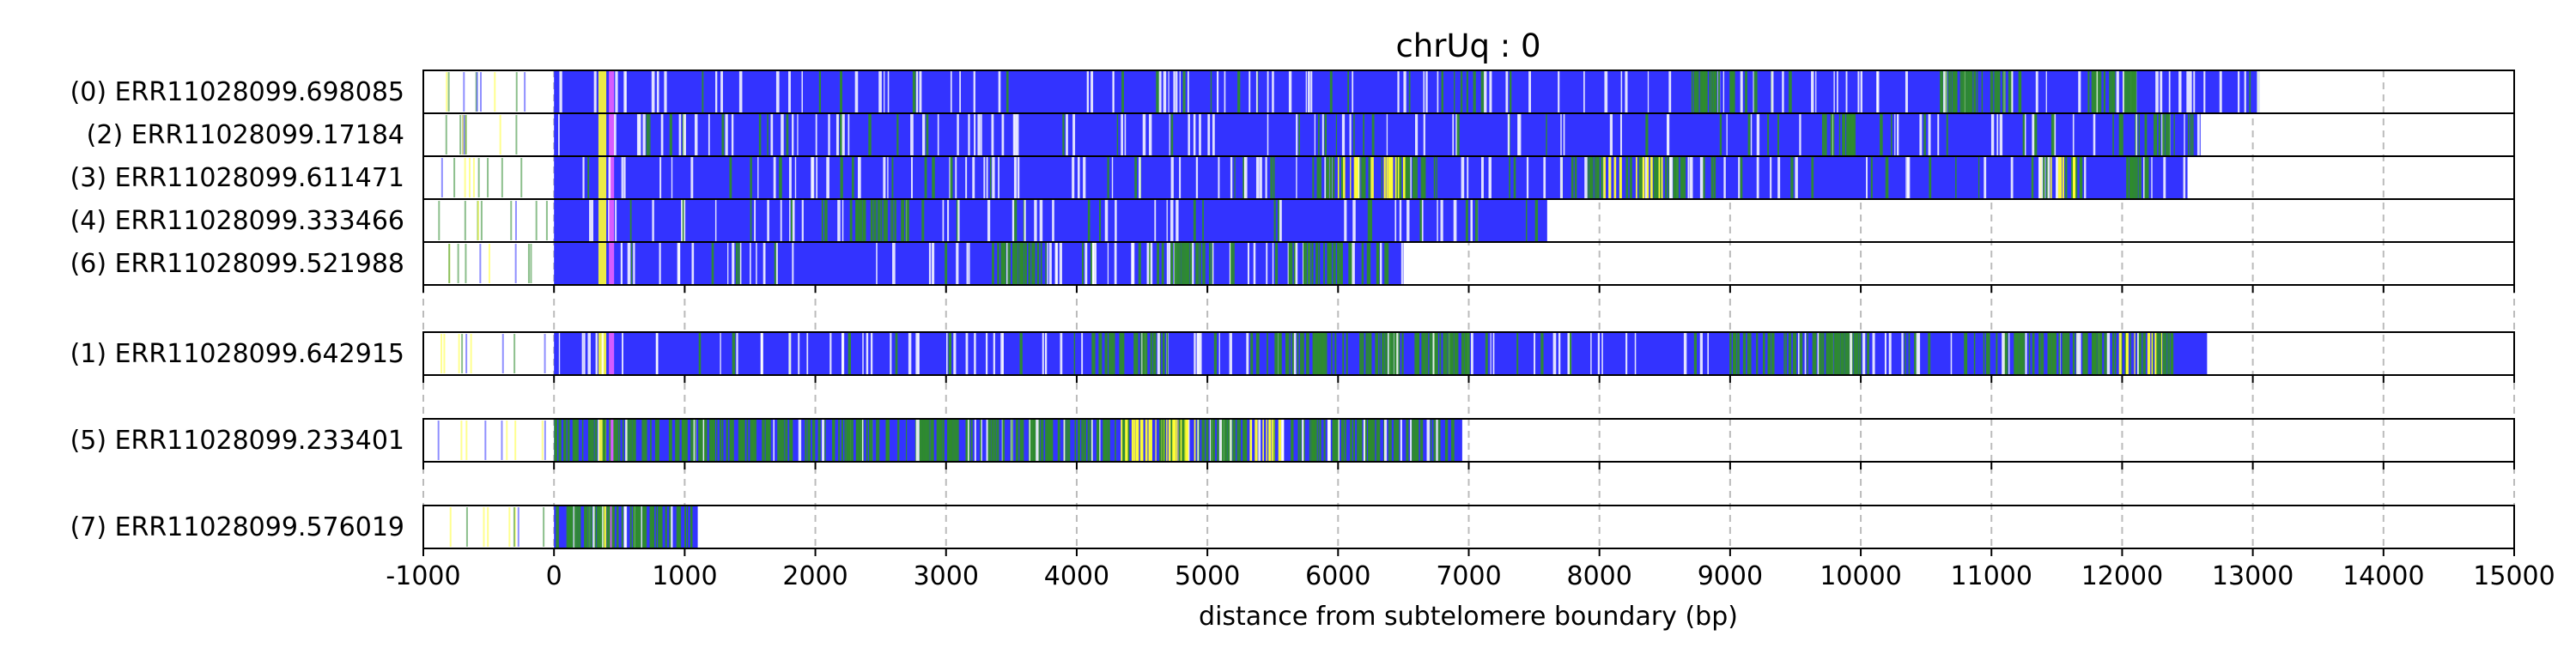 The height and width of the screenshot is (660, 2576). I want to click on read-track: (6) ERR11028099.521988, so click(1292, 263).